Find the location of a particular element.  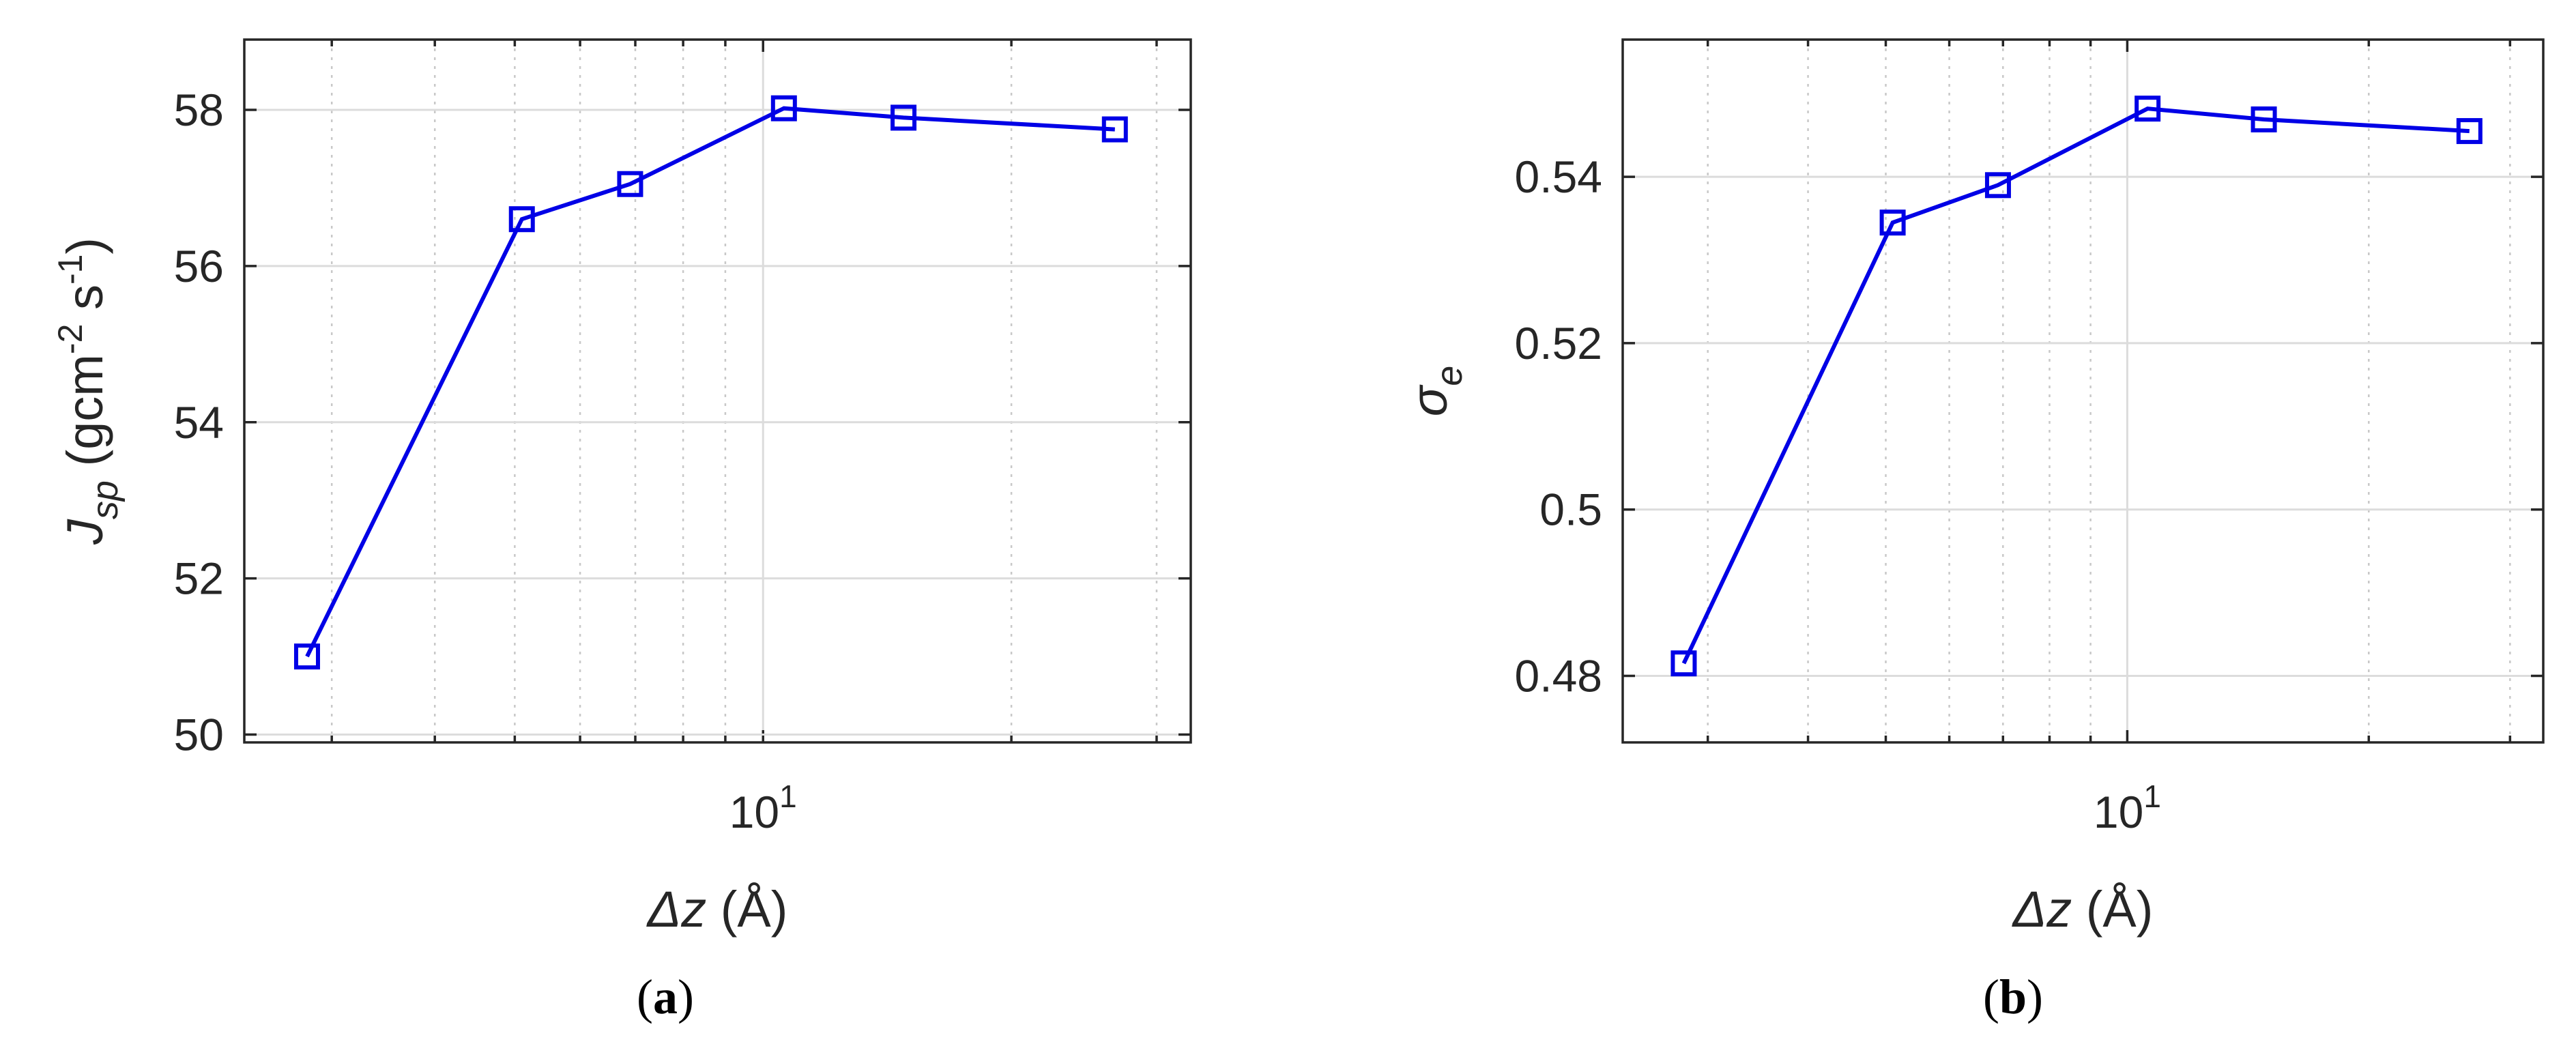

y-axis-unit-exponent: -1 is located at coordinates (70, 270).